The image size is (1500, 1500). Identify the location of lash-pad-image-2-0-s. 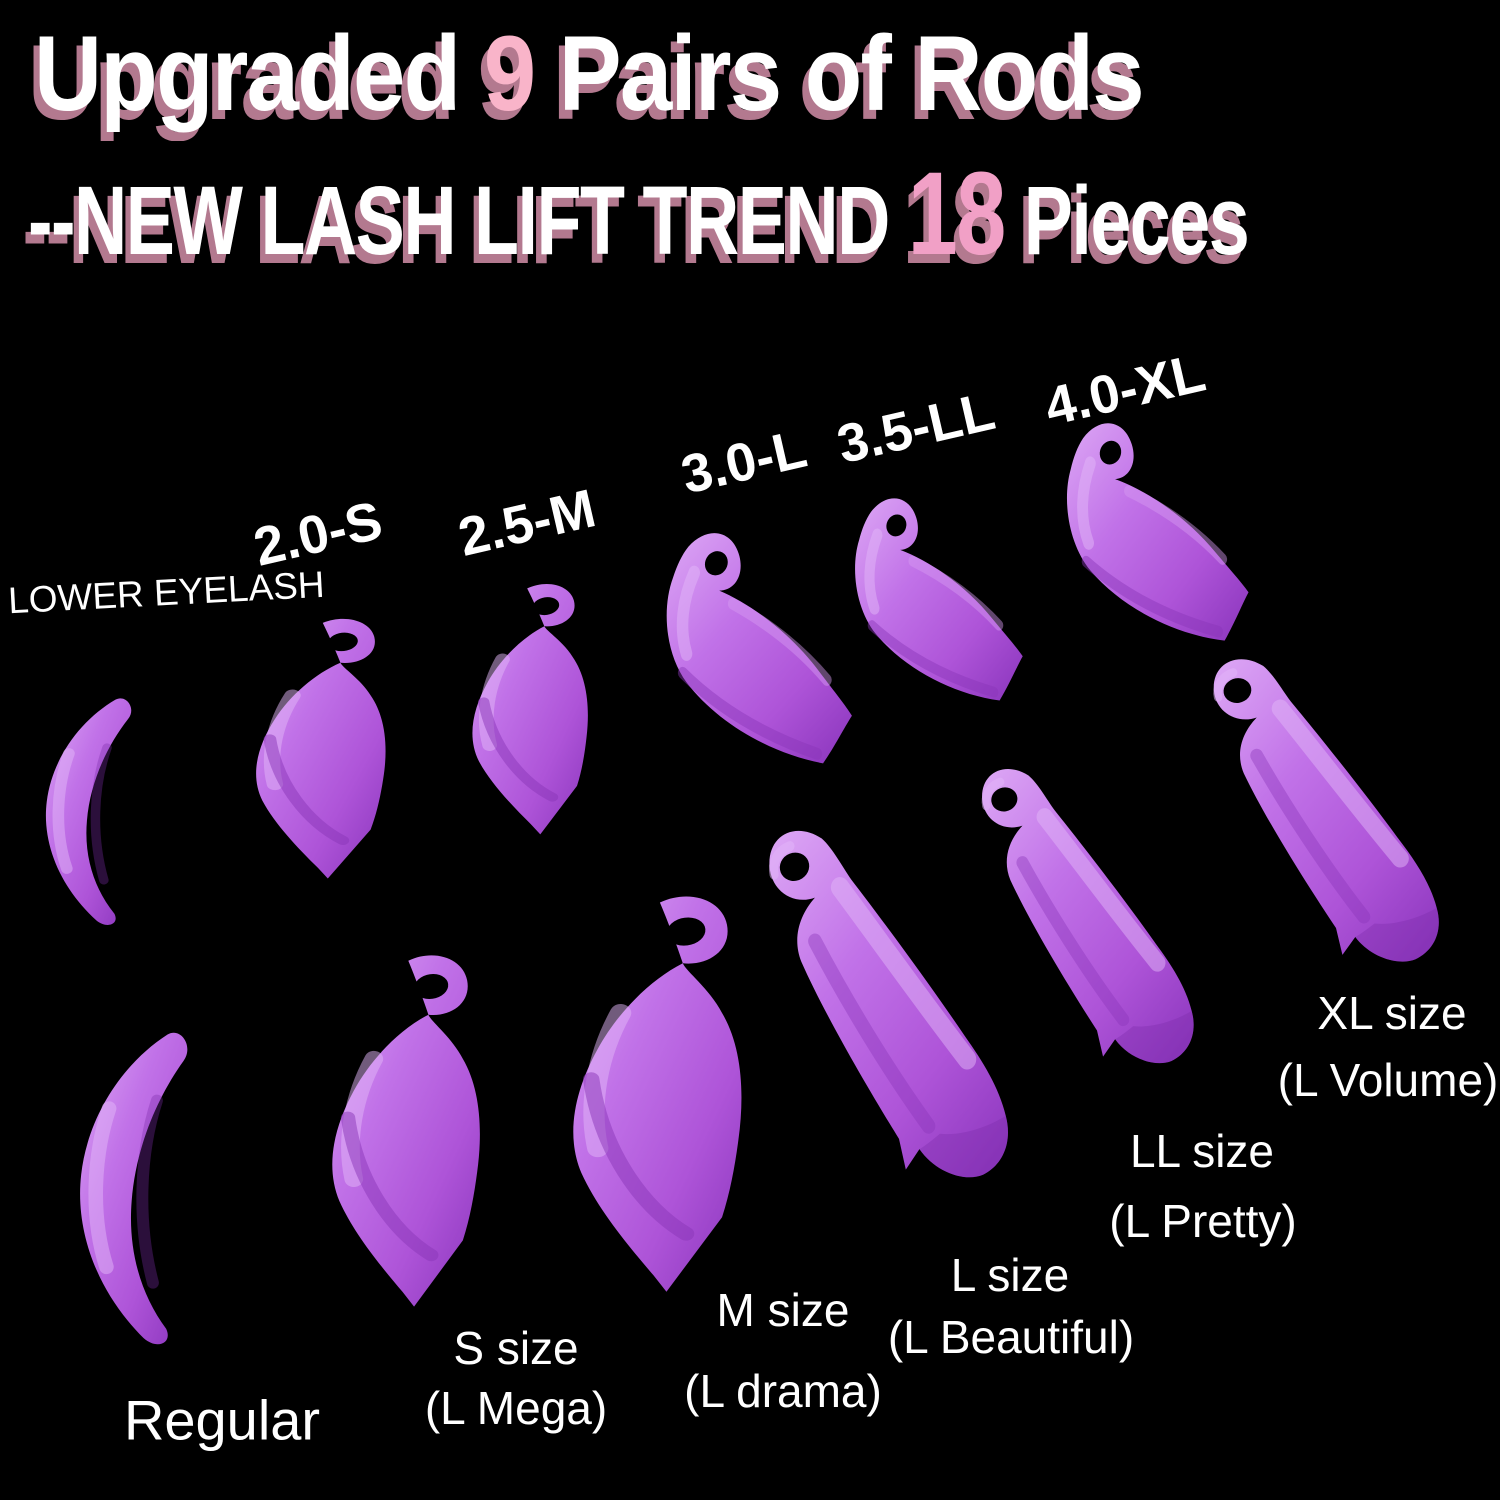
(319, 748).